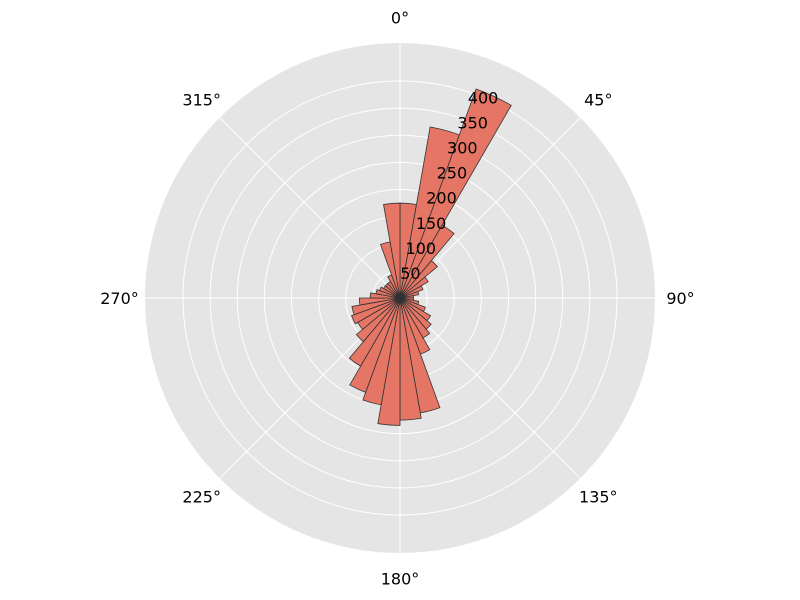 The width and height of the screenshot is (800, 600). I want to click on bar-35deg, so click(427, 261).